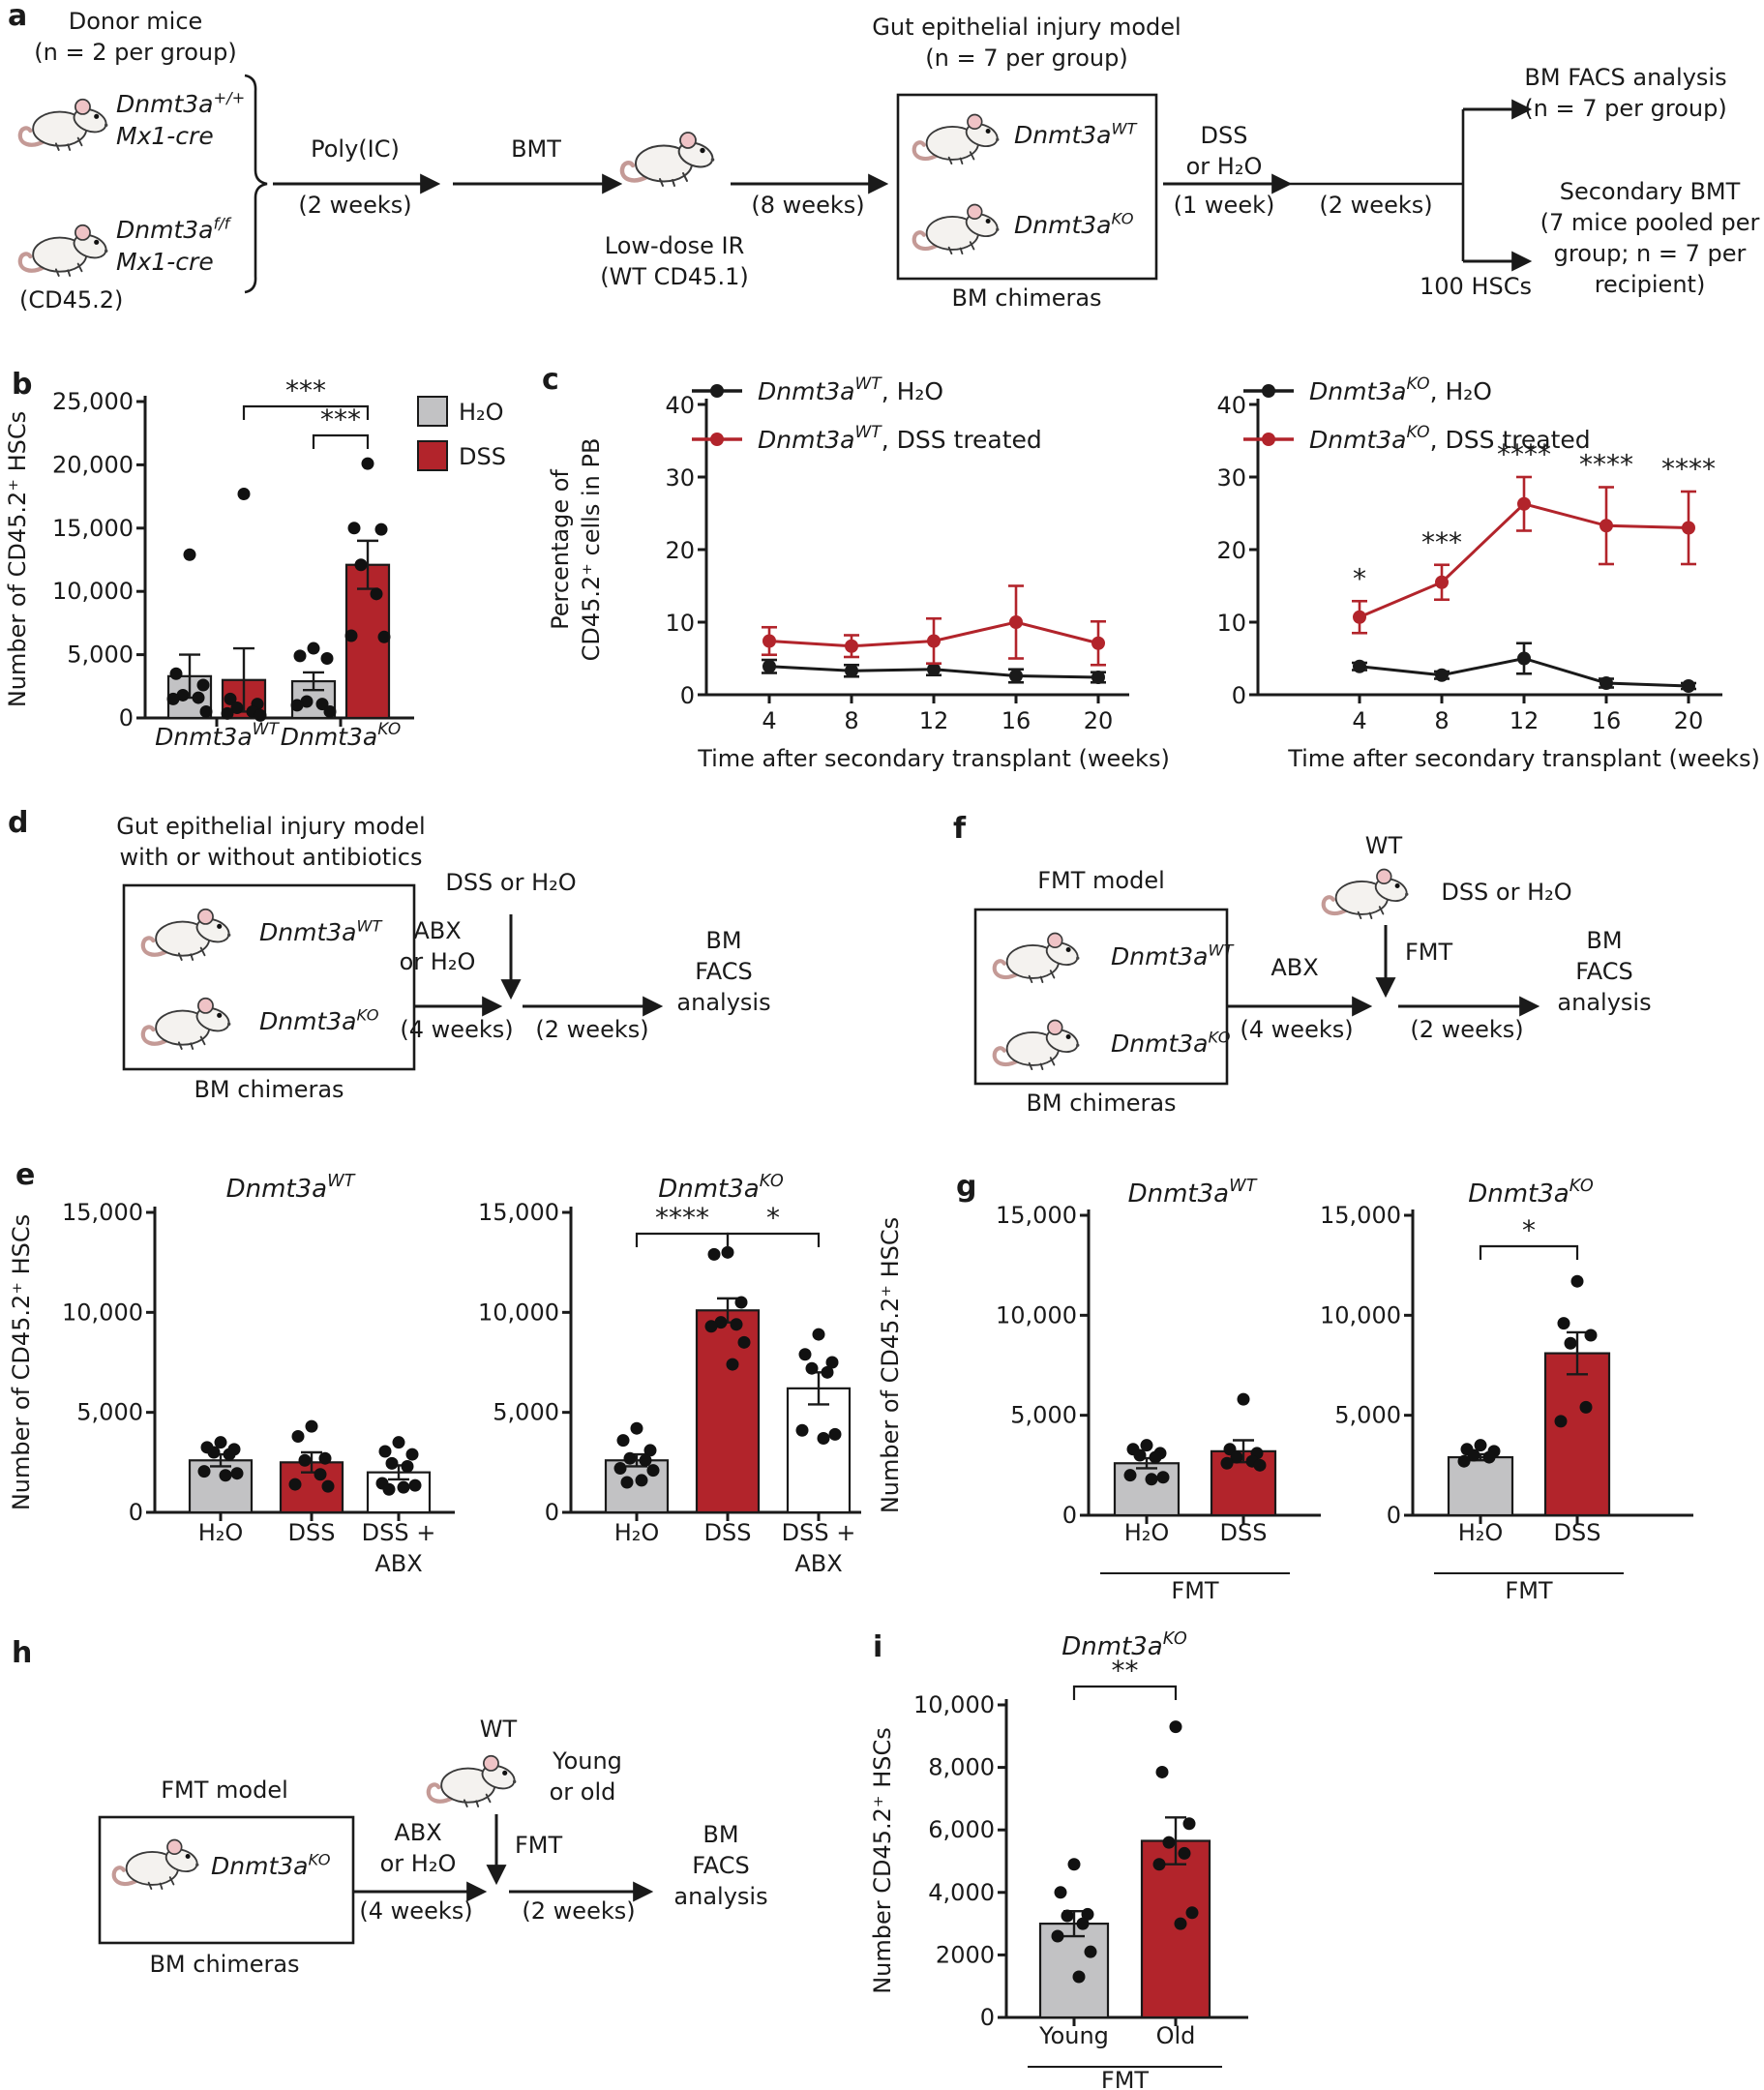 Image resolution: width=1764 pixels, height=2090 pixels. Describe the element at coordinates (1175, 1870) in the screenshot. I see `bar-Old` at that location.